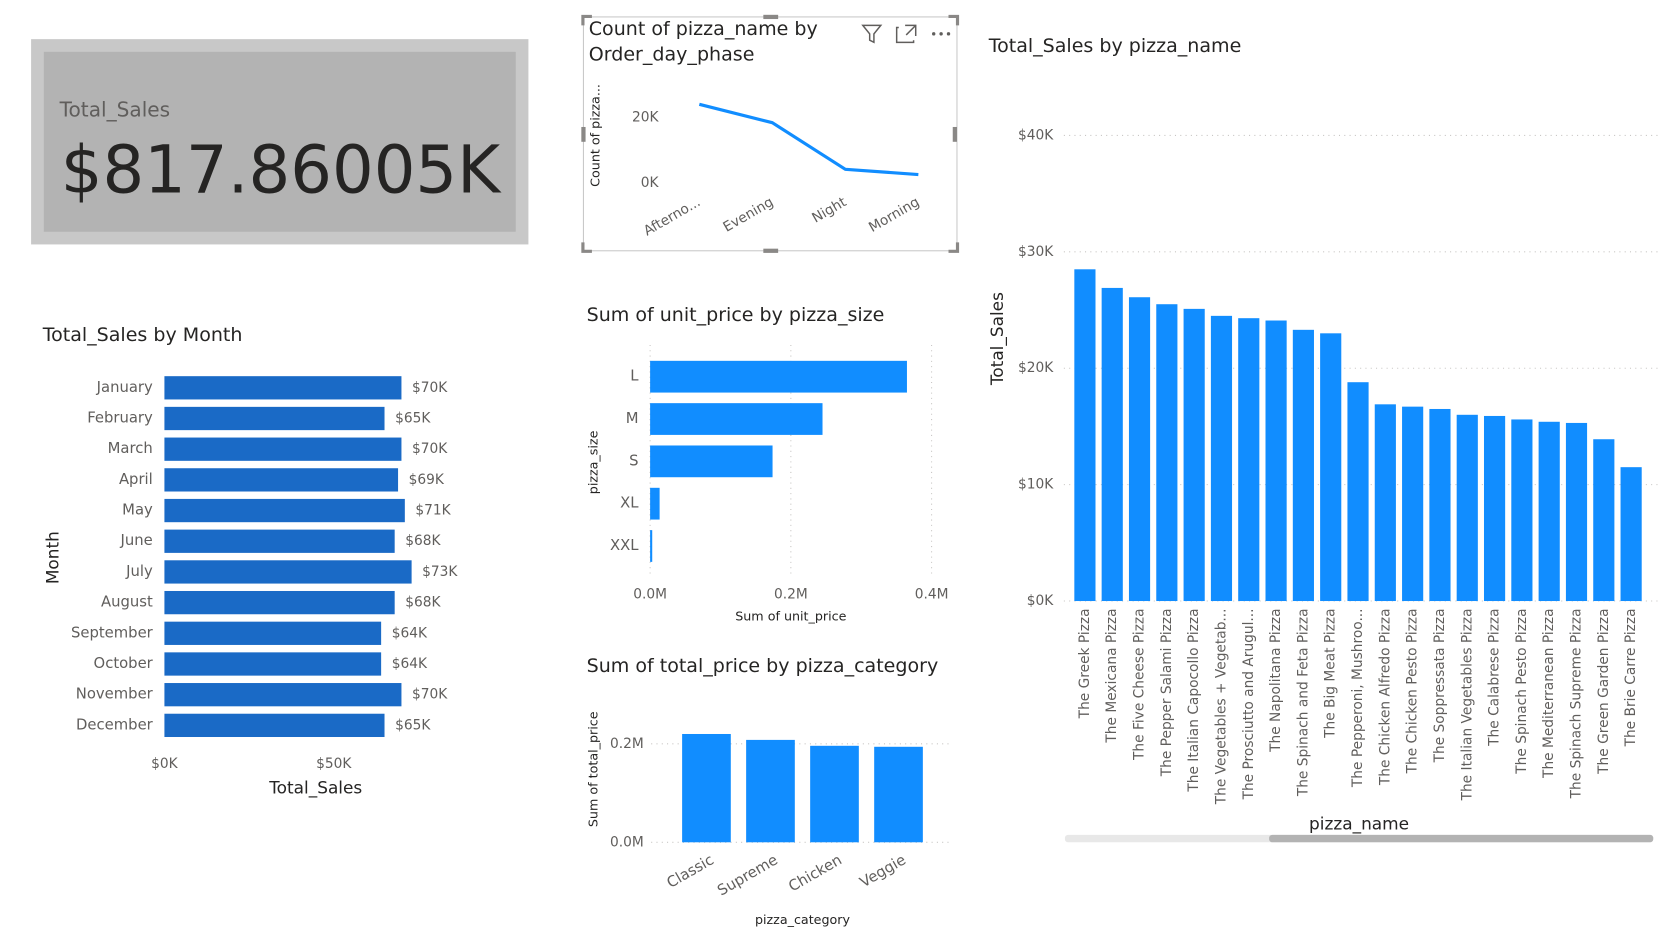 The height and width of the screenshot is (928, 1660). Describe the element at coordinates (748, 875) in the screenshot. I see `x-tick-label: Supreme` at that location.